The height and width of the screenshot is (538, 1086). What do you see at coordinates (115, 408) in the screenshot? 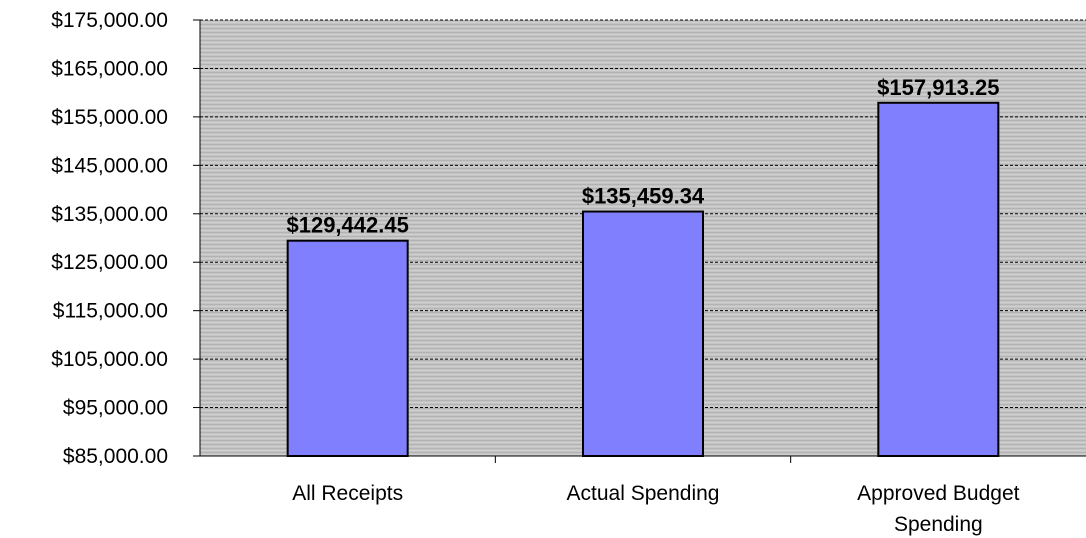
I see `y-tick-label: $95,000.00` at bounding box center [115, 408].